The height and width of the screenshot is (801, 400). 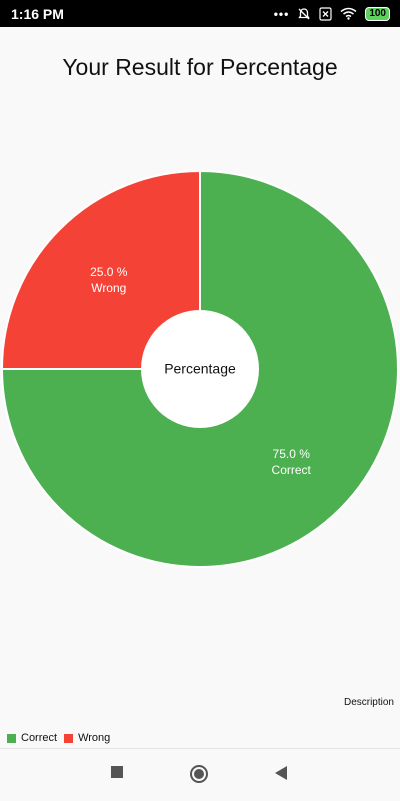 I want to click on home-icon, so click(x=199, y=774).